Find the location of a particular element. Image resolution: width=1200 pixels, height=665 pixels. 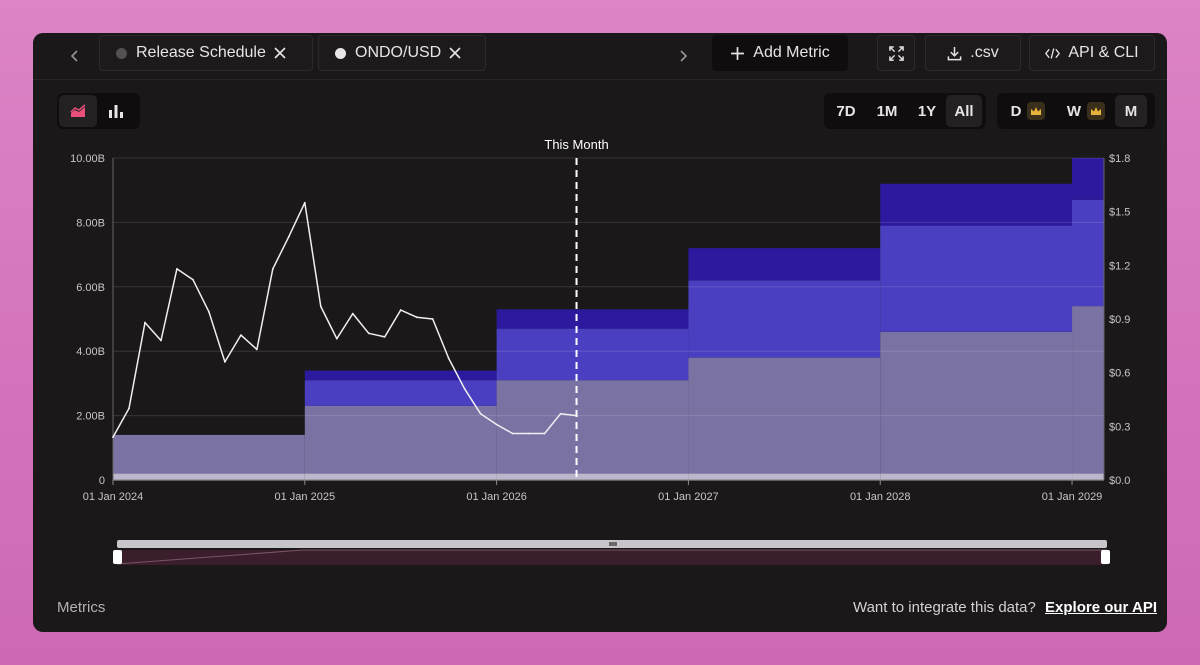

x-tick-label: 01 Jan 2029 is located at coordinates (1072, 497).